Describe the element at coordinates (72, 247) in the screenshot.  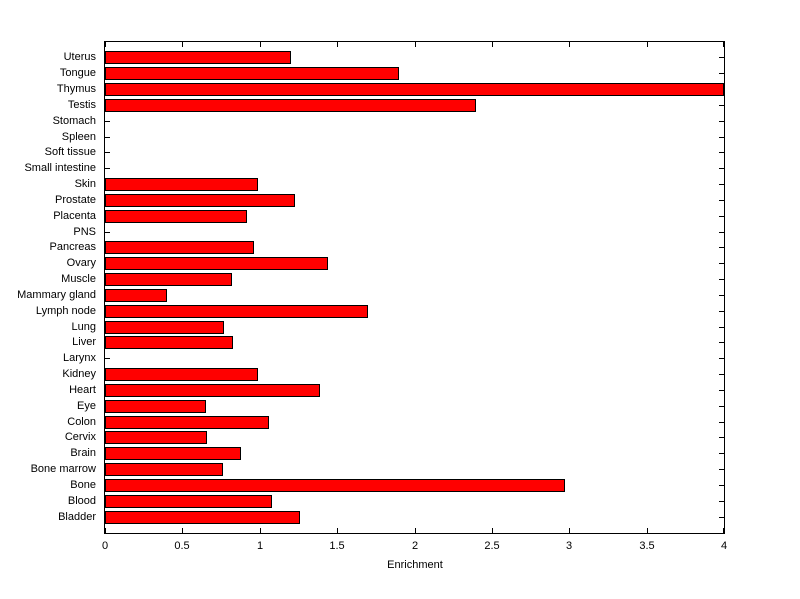
I see `category-label: Pancreas` at that location.